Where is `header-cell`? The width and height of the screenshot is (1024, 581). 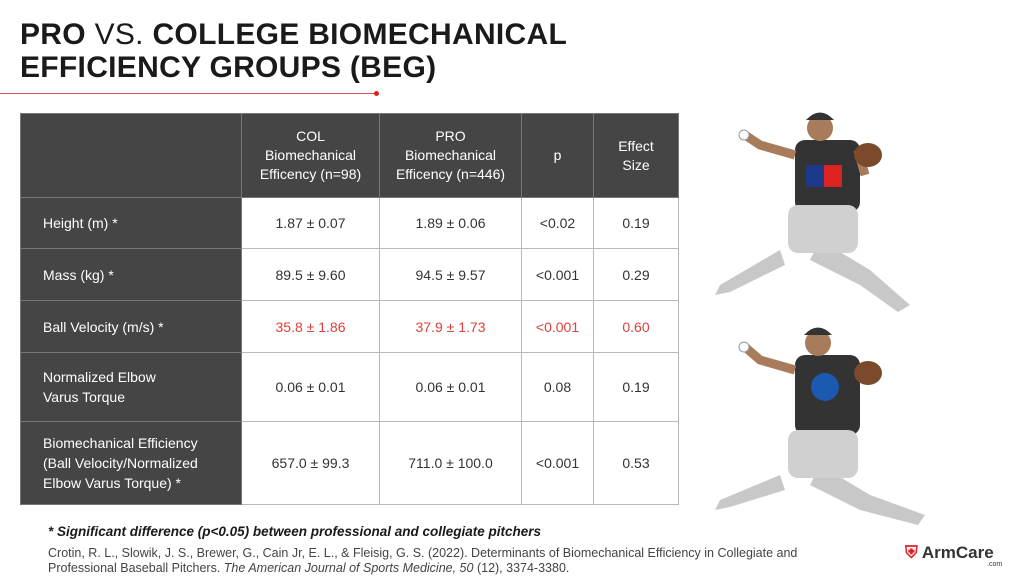
header-cell is located at coordinates (131, 155).